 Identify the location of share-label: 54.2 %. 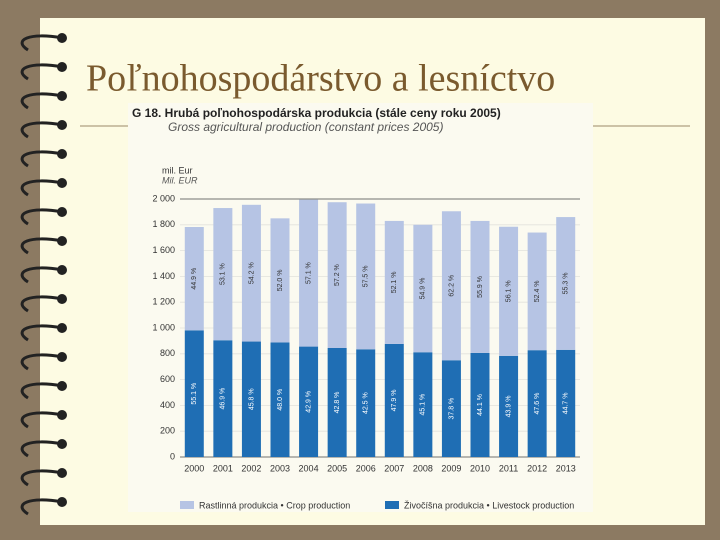
(251, 273).